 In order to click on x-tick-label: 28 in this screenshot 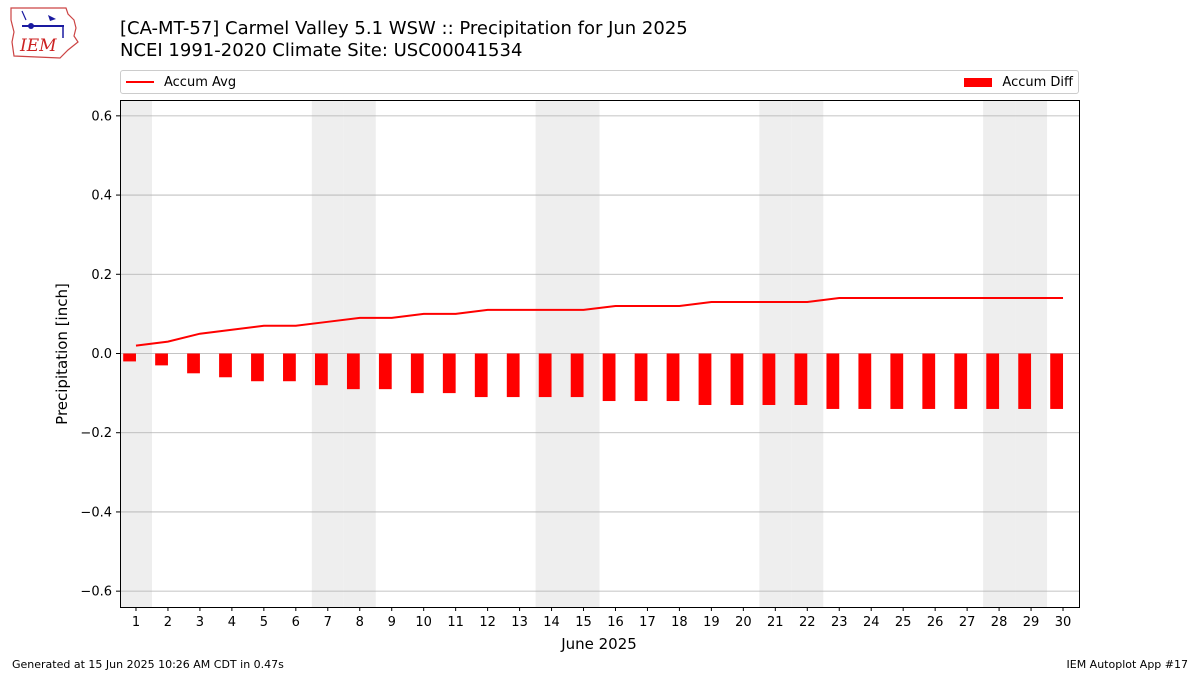, I will do `click(999, 622)`.